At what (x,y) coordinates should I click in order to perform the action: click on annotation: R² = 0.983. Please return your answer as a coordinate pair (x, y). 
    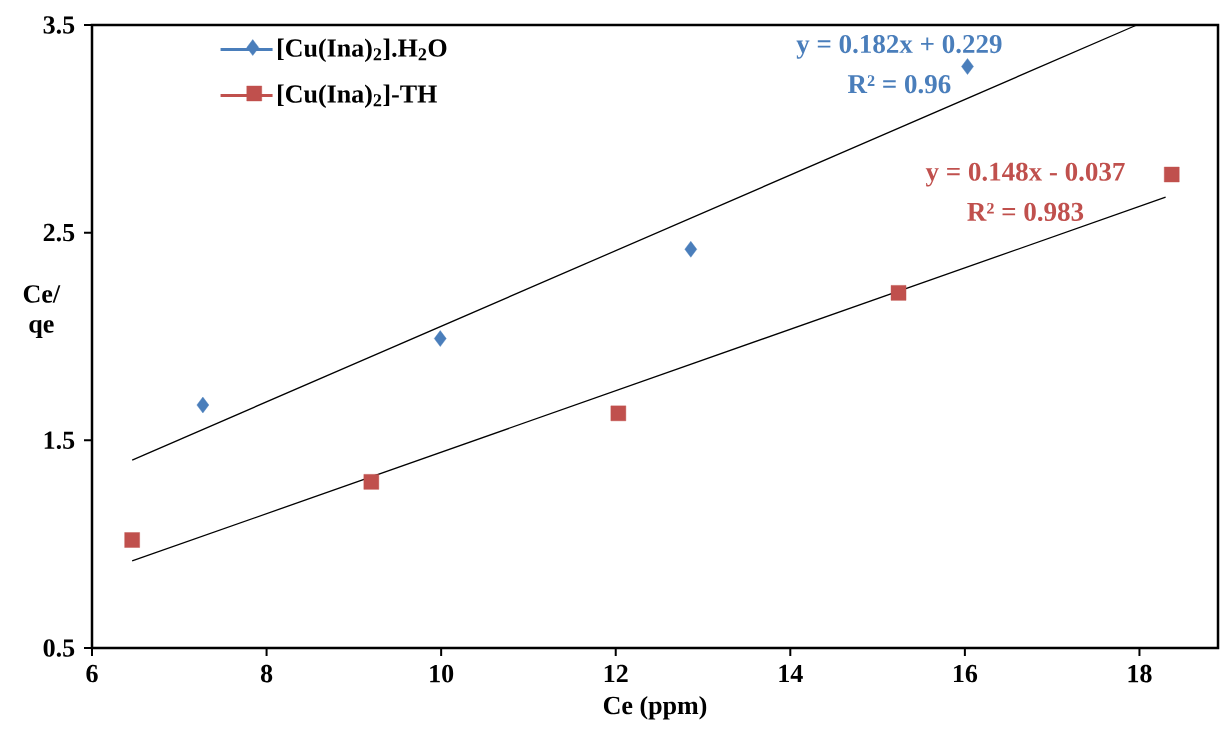
    Looking at the image, I should click on (1025, 212).